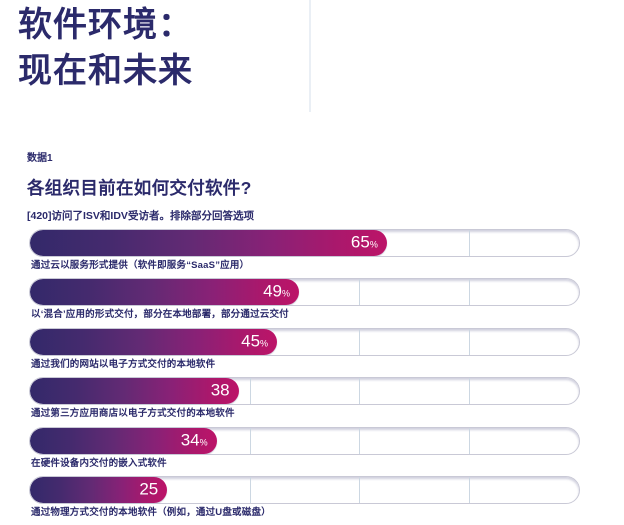 Image resolution: width=624 pixels, height=525 pixels. I want to click on bar-value-number: 49, so click(272, 291).